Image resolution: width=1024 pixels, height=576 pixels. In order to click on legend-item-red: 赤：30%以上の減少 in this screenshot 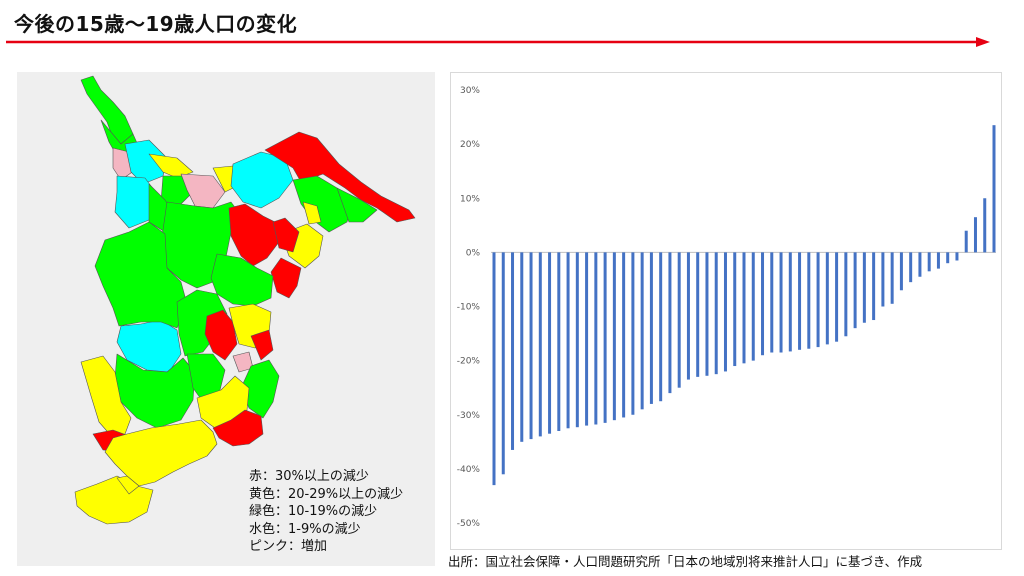, I will do `click(309, 476)`.